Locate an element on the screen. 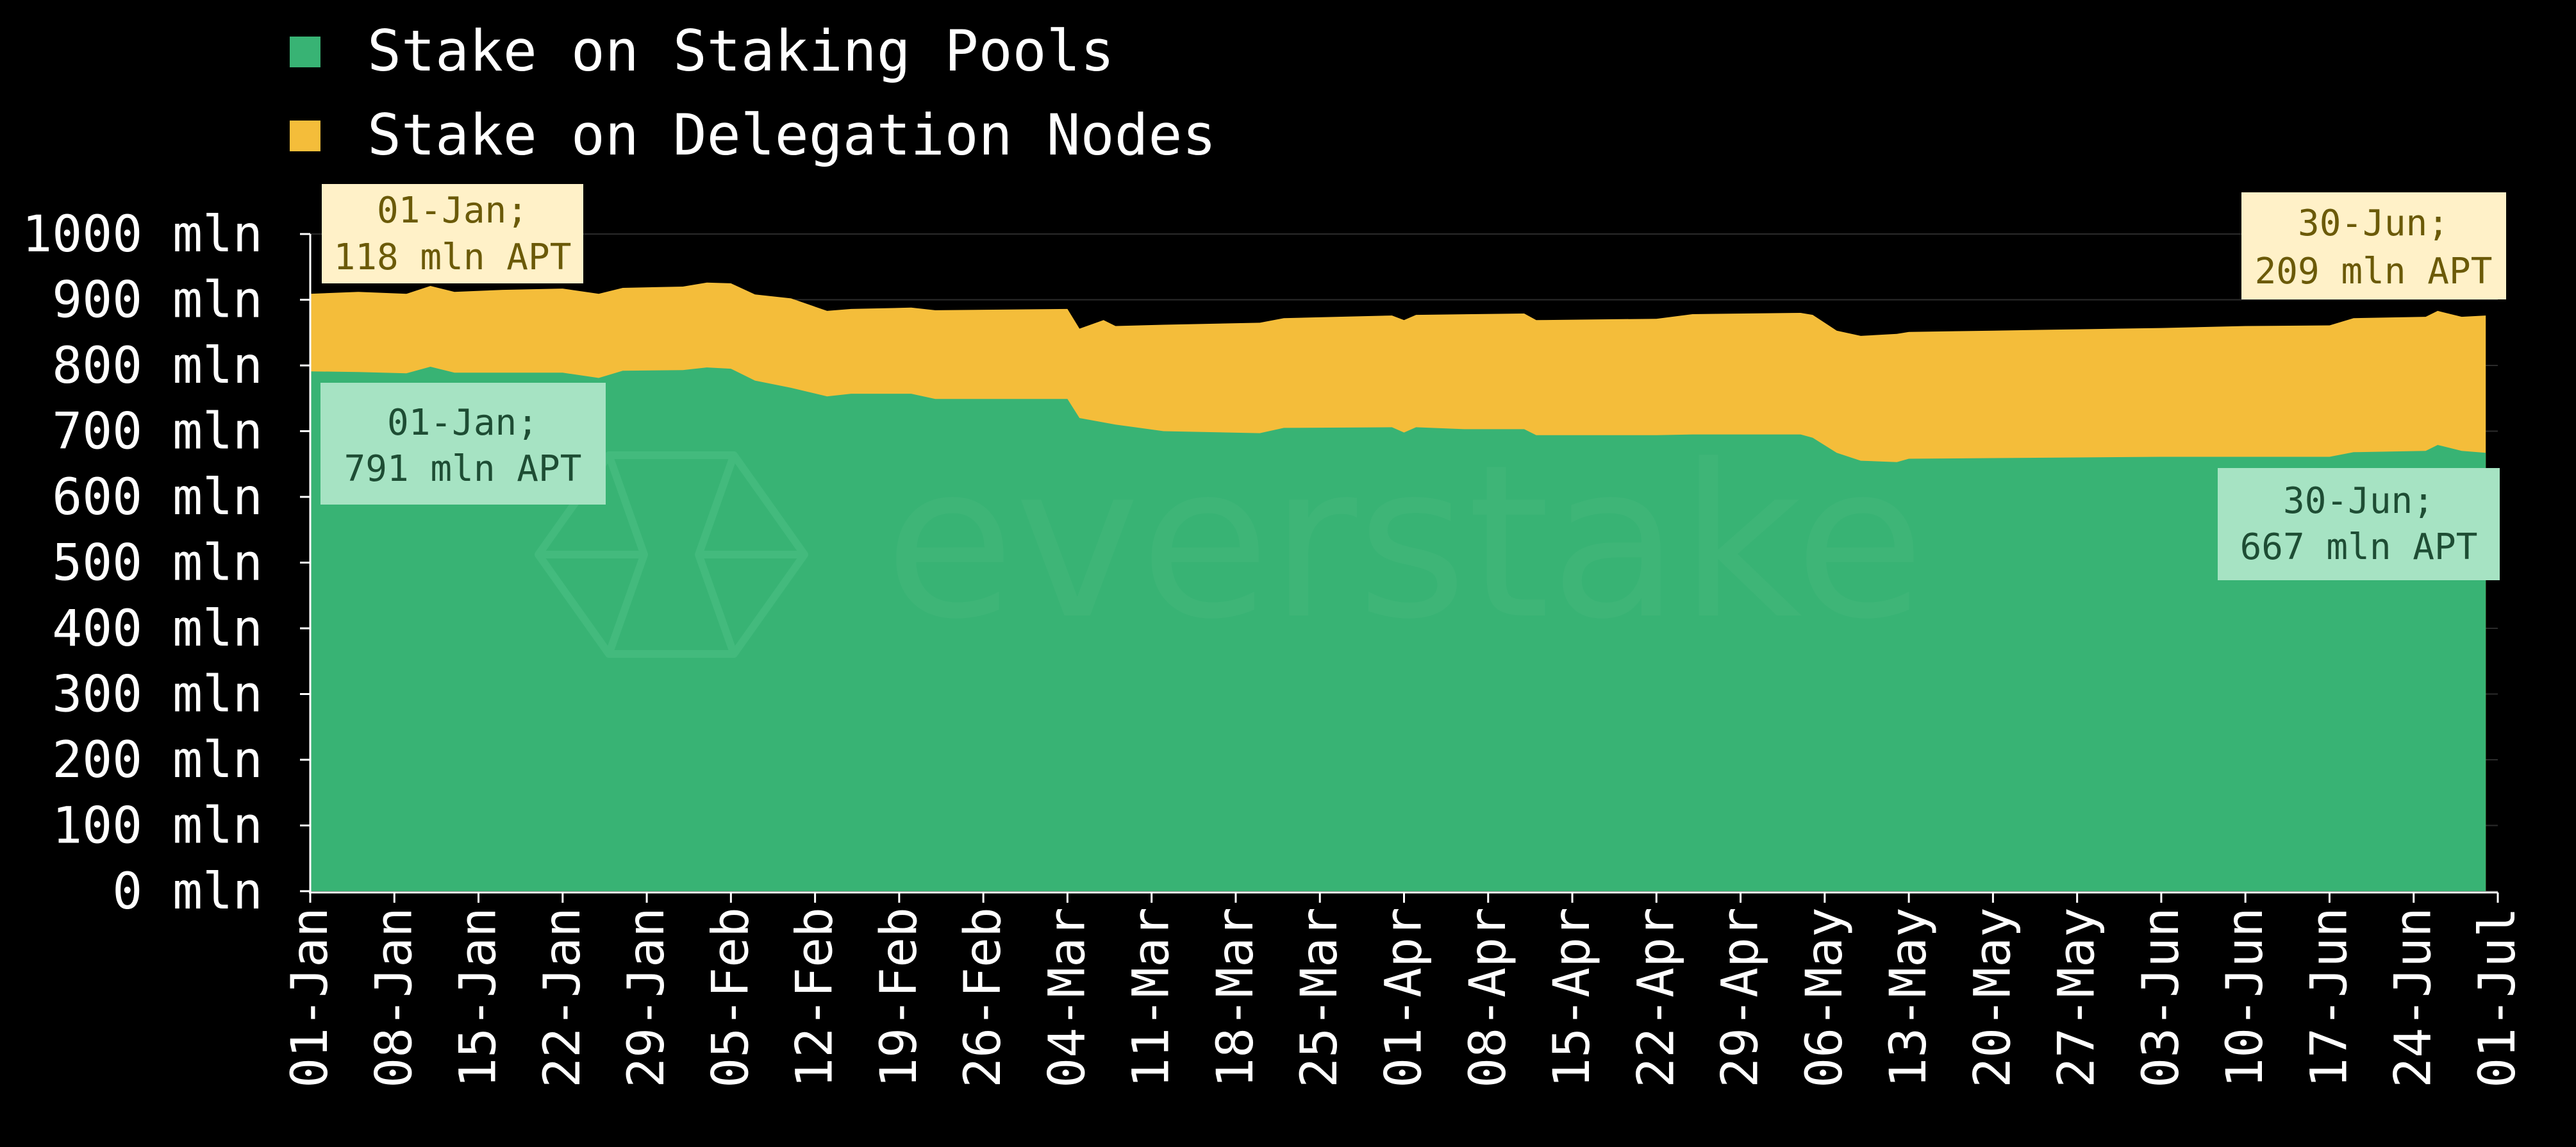 The height and width of the screenshot is (1147, 2576). annotation-line-2: 209 mln APT is located at coordinates (2374, 271).